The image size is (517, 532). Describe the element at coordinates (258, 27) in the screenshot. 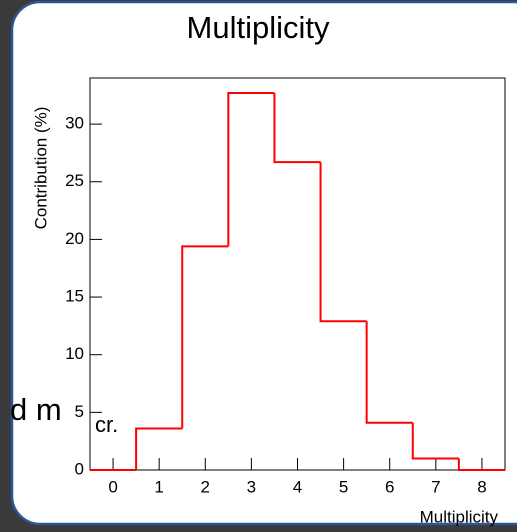

I see `chart-title: Multiplicity` at that location.